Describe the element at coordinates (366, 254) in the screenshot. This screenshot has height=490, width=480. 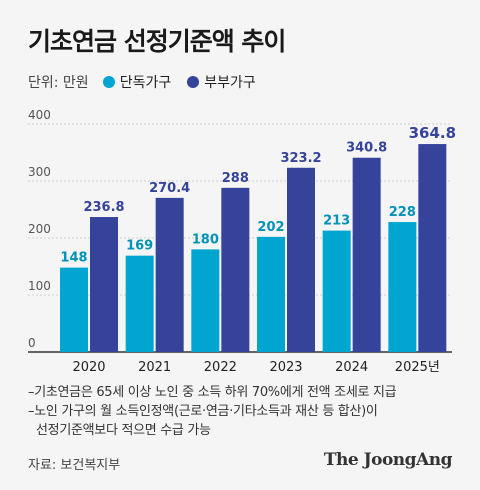
I see `bar-couple-2024` at that location.